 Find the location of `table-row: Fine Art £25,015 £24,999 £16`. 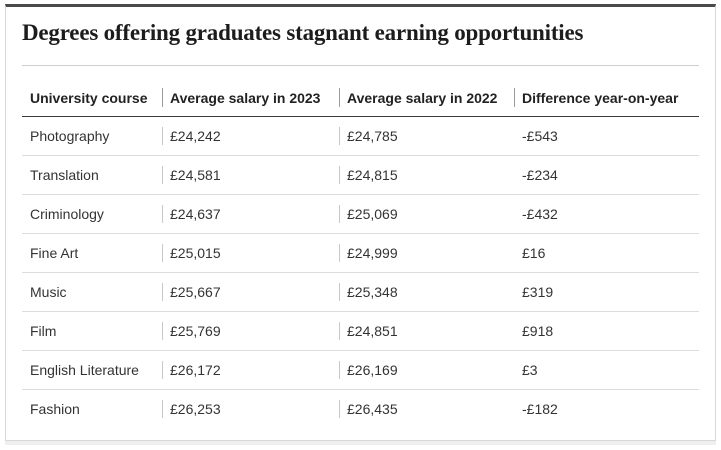

table-row: Fine Art £25,015 £24,999 £16 is located at coordinates (360, 253).